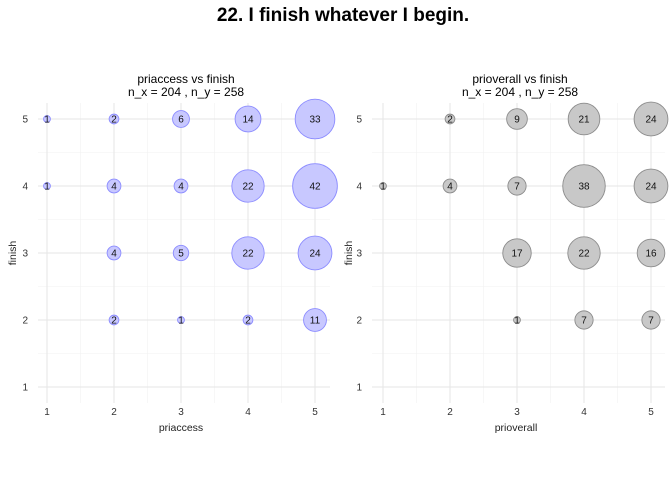 The height and width of the screenshot is (480, 672). I want to click on x-axis-label: priaccess, so click(181, 428).